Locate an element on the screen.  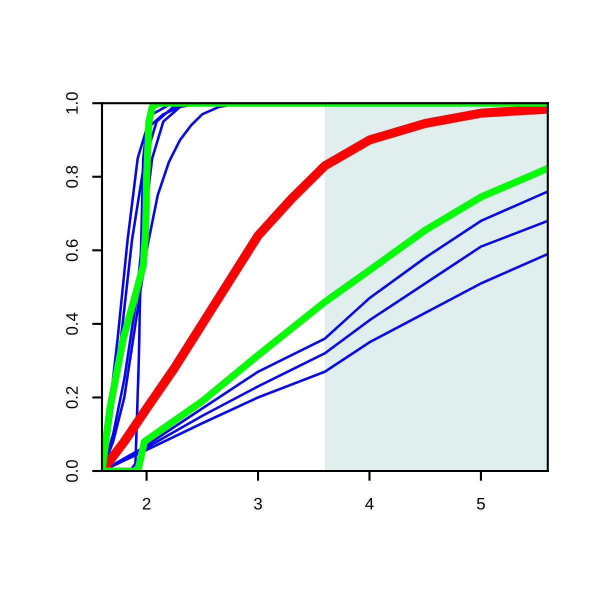
y-tick-label: 0.2 is located at coordinates (72, 397).